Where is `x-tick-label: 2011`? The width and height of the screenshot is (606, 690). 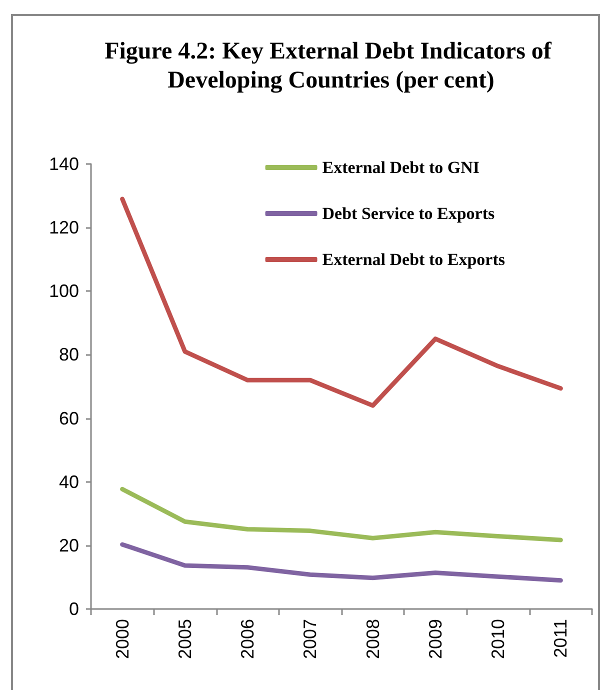 x-tick-label: 2011 is located at coordinates (560, 638).